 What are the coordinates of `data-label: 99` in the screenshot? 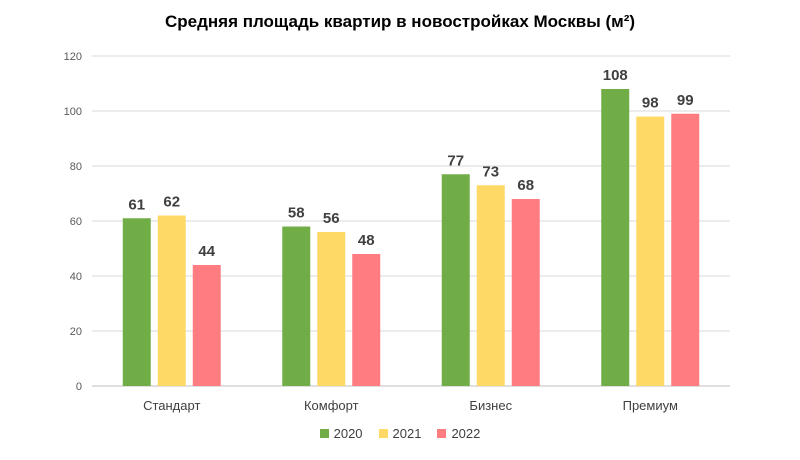 It's located at (685, 100).